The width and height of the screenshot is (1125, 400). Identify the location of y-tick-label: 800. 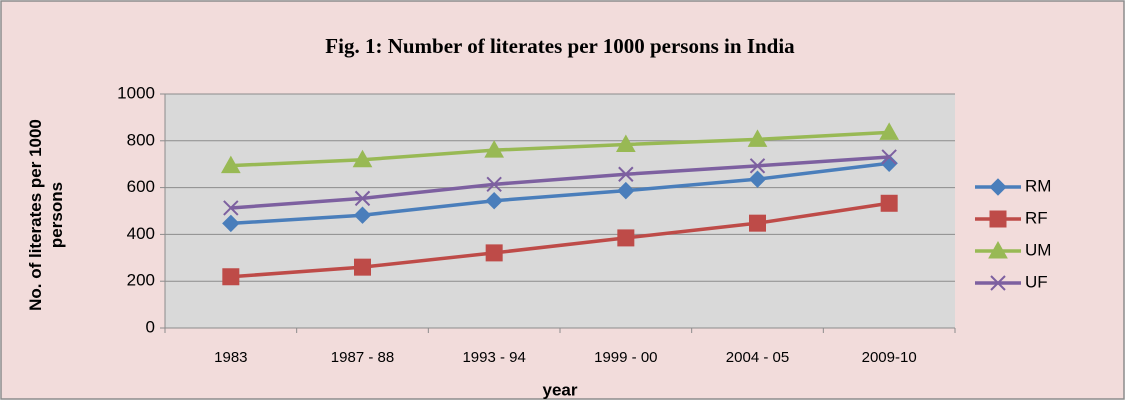
(141, 139).